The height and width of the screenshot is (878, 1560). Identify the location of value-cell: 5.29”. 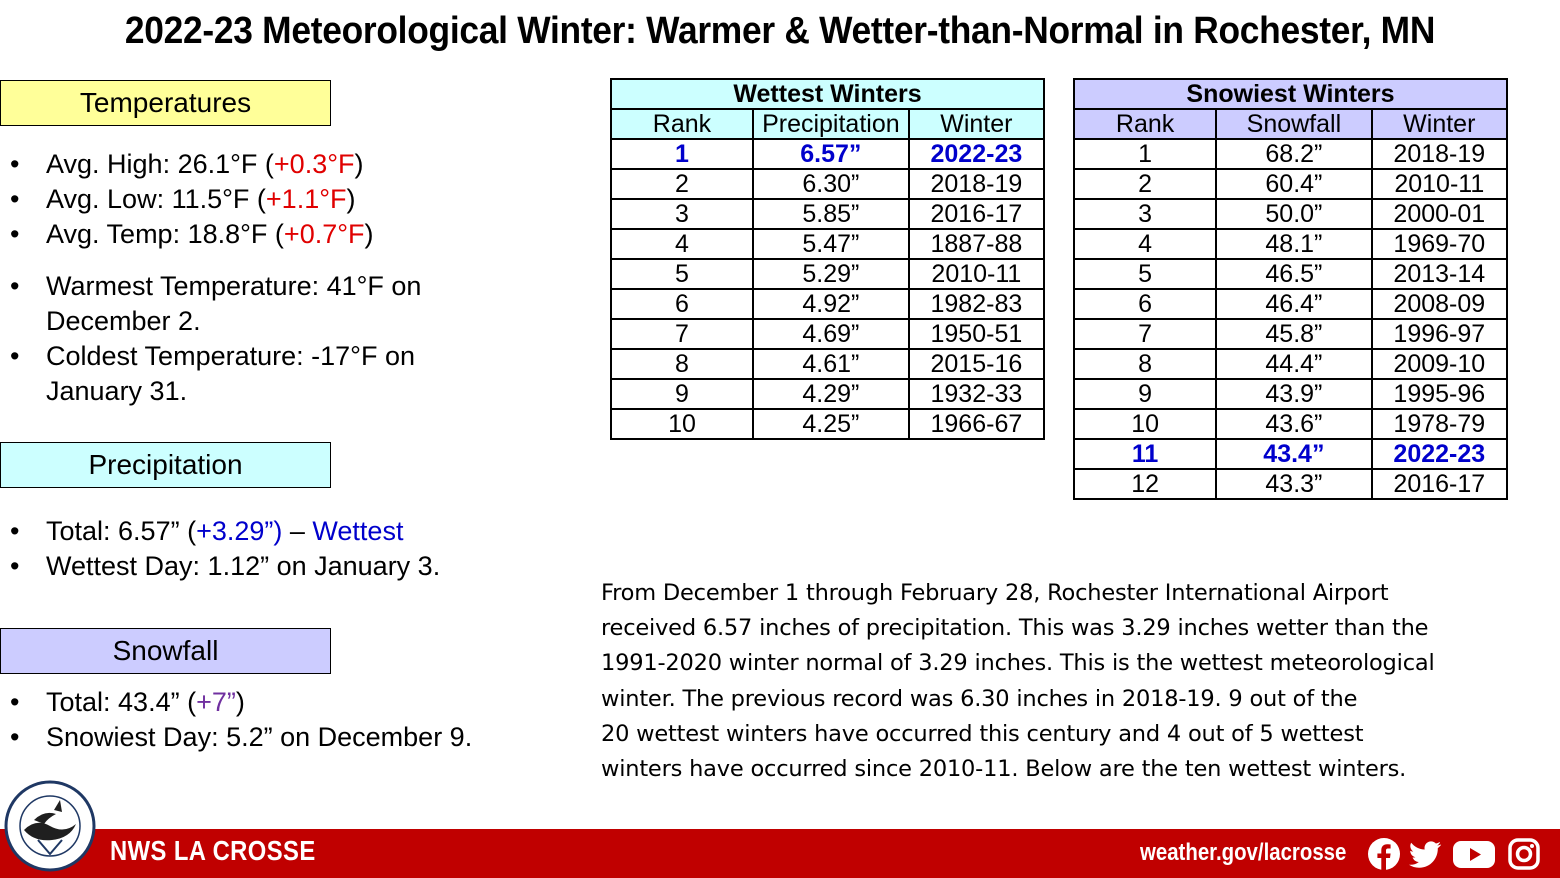
(830, 274).